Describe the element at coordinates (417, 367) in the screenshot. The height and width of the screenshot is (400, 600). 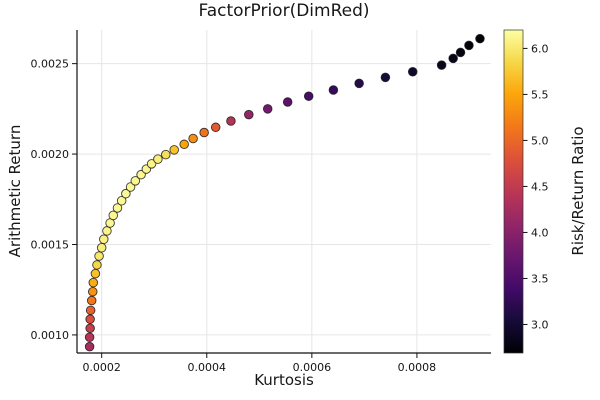
I see `x-tick-label: 0.0008` at that location.